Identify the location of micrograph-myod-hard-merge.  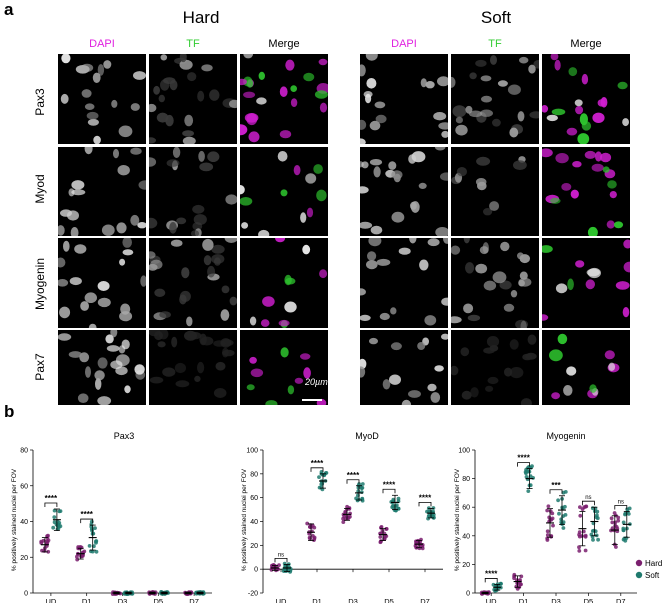
(284, 191).